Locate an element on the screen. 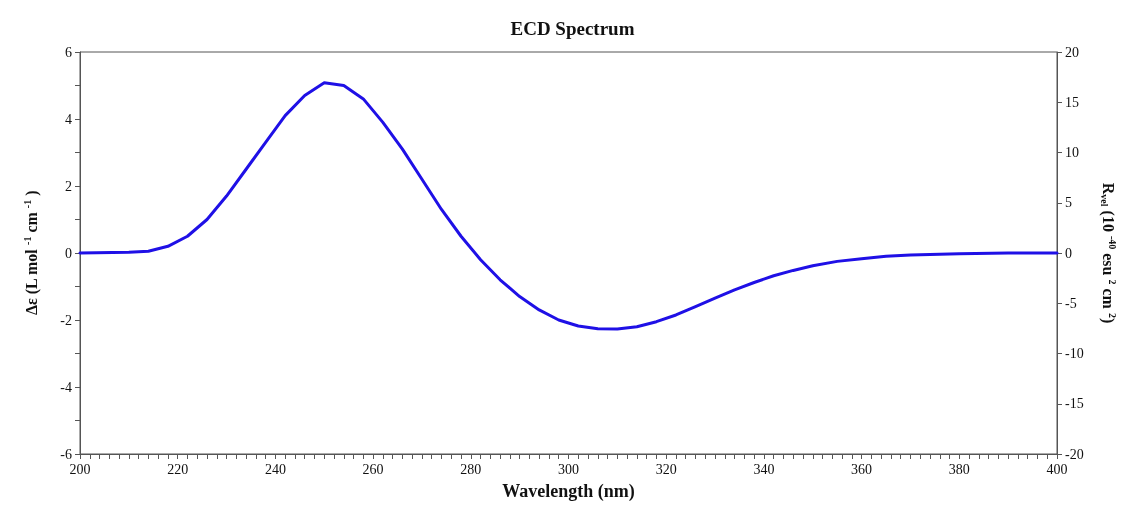 The width and height of the screenshot is (1145, 532). x-tick-label: 380 is located at coordinates (959, 469).